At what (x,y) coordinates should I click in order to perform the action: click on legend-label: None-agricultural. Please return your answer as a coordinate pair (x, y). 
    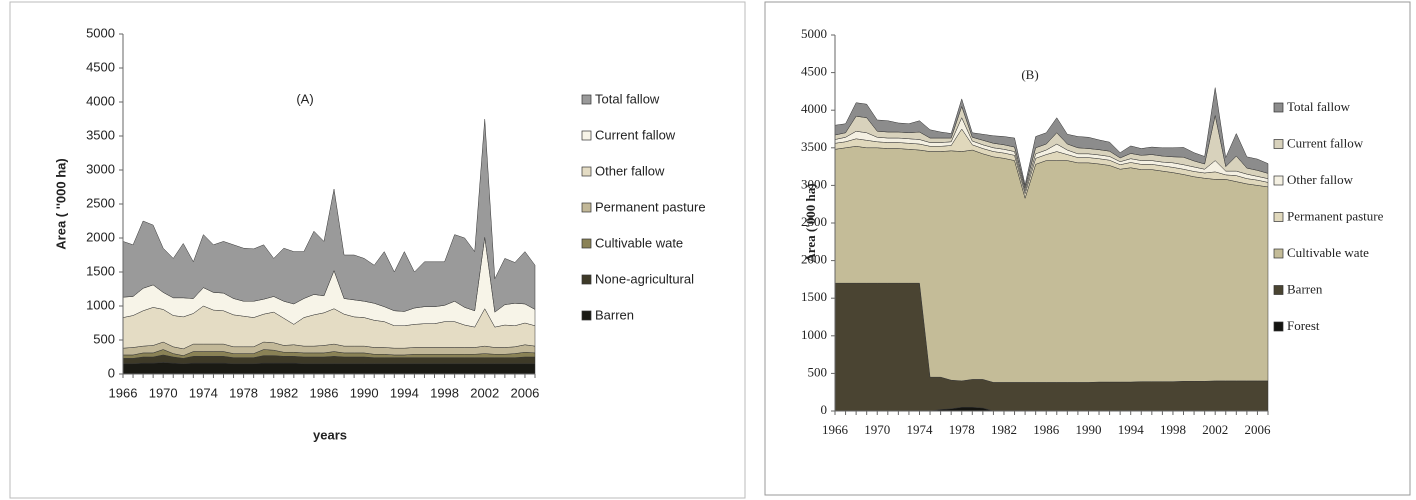
    Looking at the image, I should click on (644, 278).